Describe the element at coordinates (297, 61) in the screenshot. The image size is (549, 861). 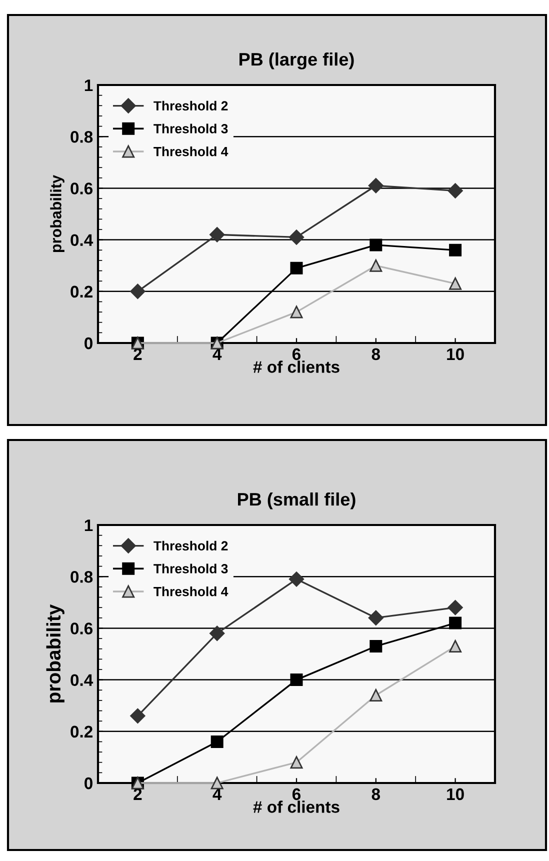
I see `chart-title: PB (large file)` at that location.